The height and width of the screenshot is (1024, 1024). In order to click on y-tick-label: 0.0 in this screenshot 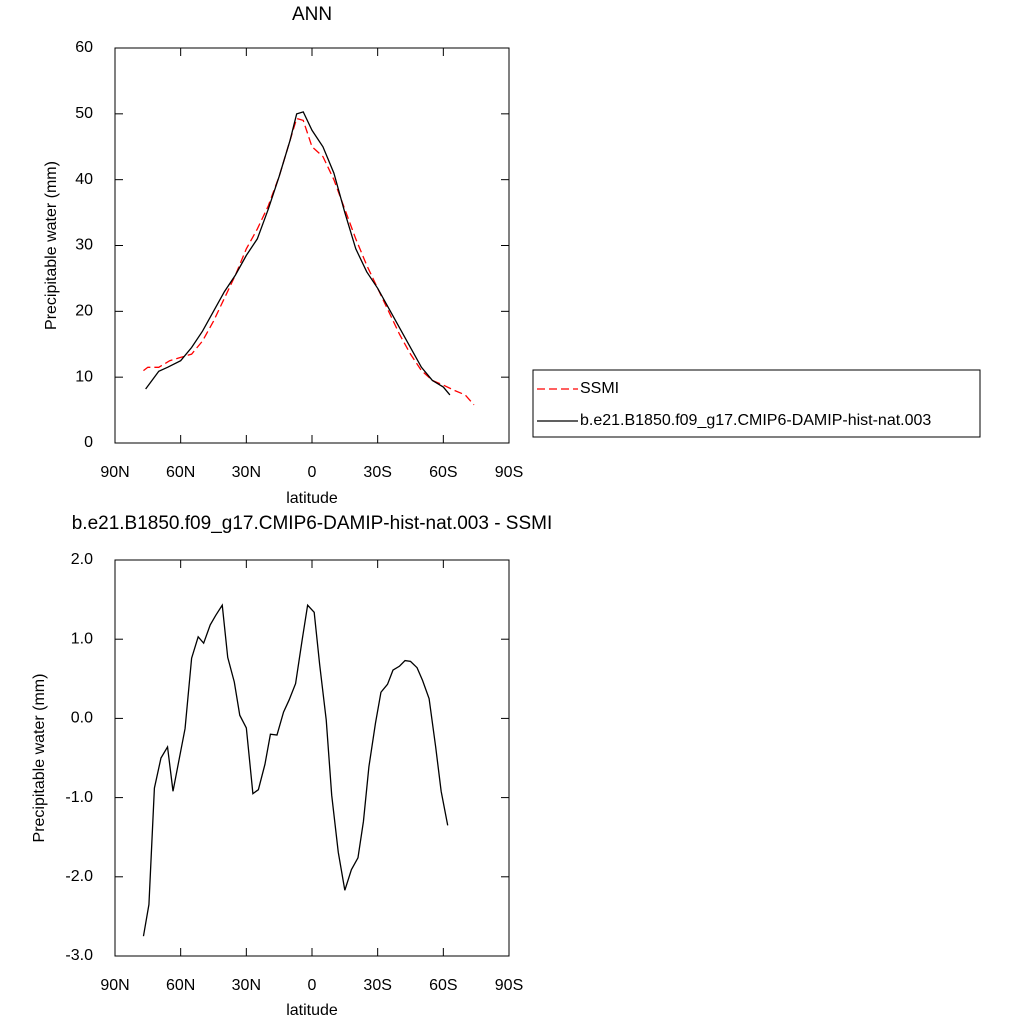, I will do `click(82, 718)`.